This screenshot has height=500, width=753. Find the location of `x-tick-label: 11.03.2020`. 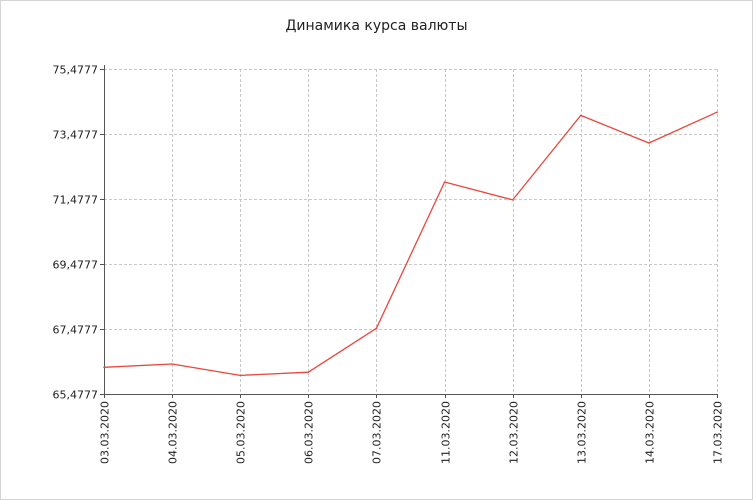

x-tick-label: 11.03.2020 is located at coordinates (446, 432).